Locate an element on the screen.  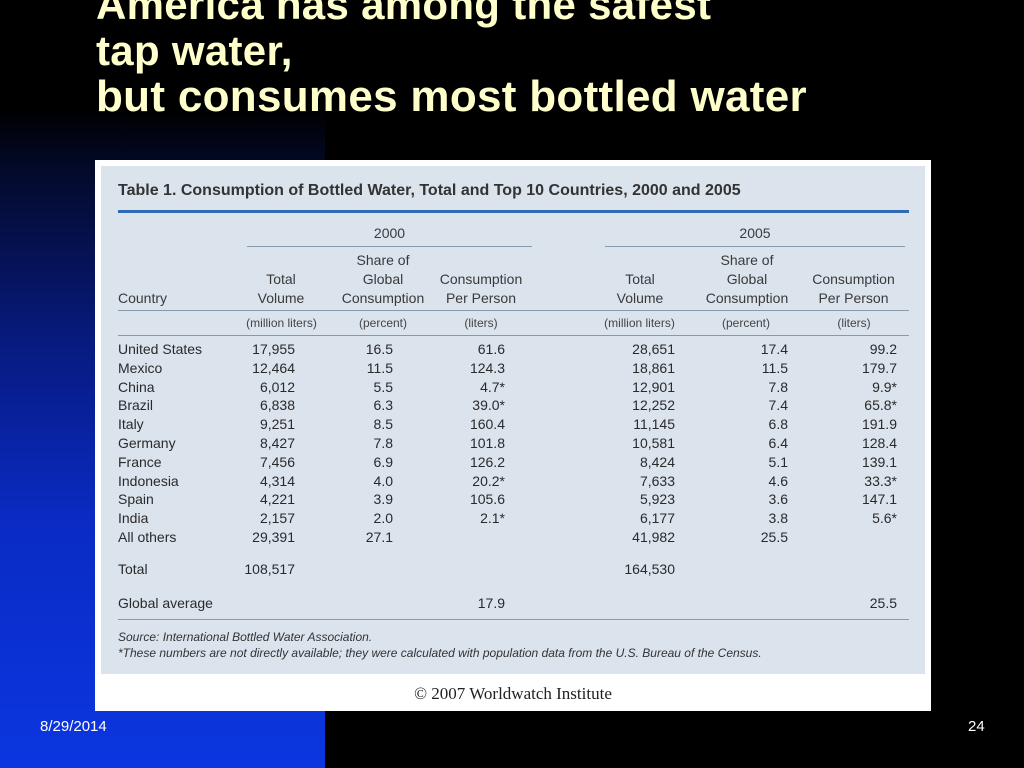
slide-page-number: 24 is located at coordinates (976, 726).